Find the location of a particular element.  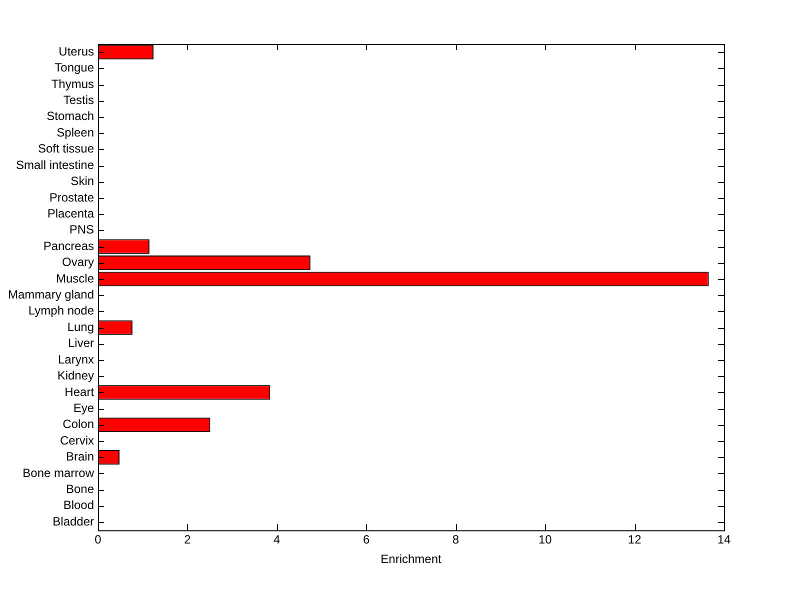

y-tick-label: Larynx is located at coordinates (76, 359).